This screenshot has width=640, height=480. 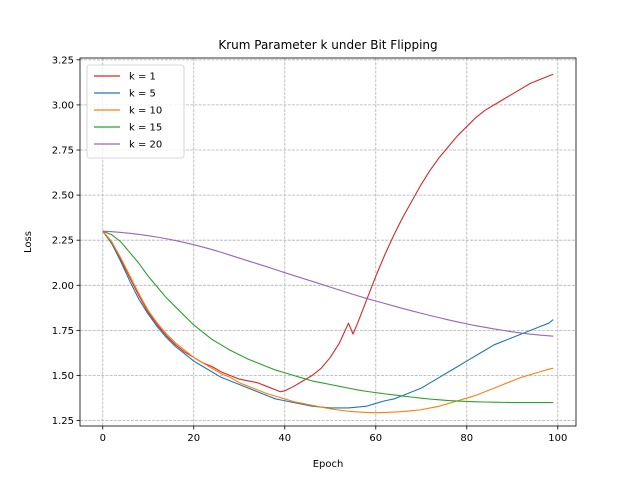 I want to click on legend: k = 1 k = 5 k = 10 k = 15 k = 20, so click(x=135, y=111).